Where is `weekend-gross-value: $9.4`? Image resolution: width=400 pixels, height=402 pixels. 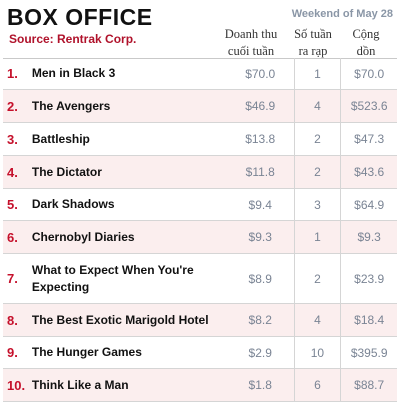
weekend-gross-value: $9.4 is located at coordinates (260, 204).